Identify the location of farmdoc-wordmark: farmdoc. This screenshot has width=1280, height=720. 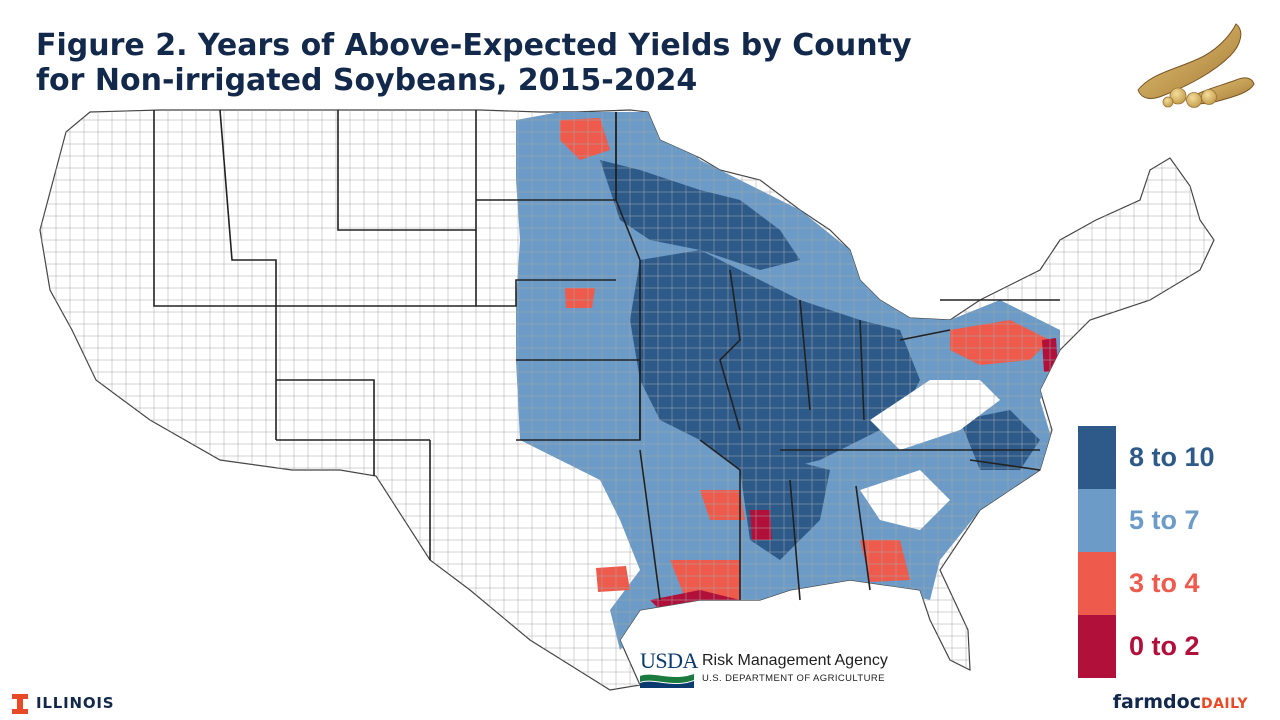
(1156, 702).